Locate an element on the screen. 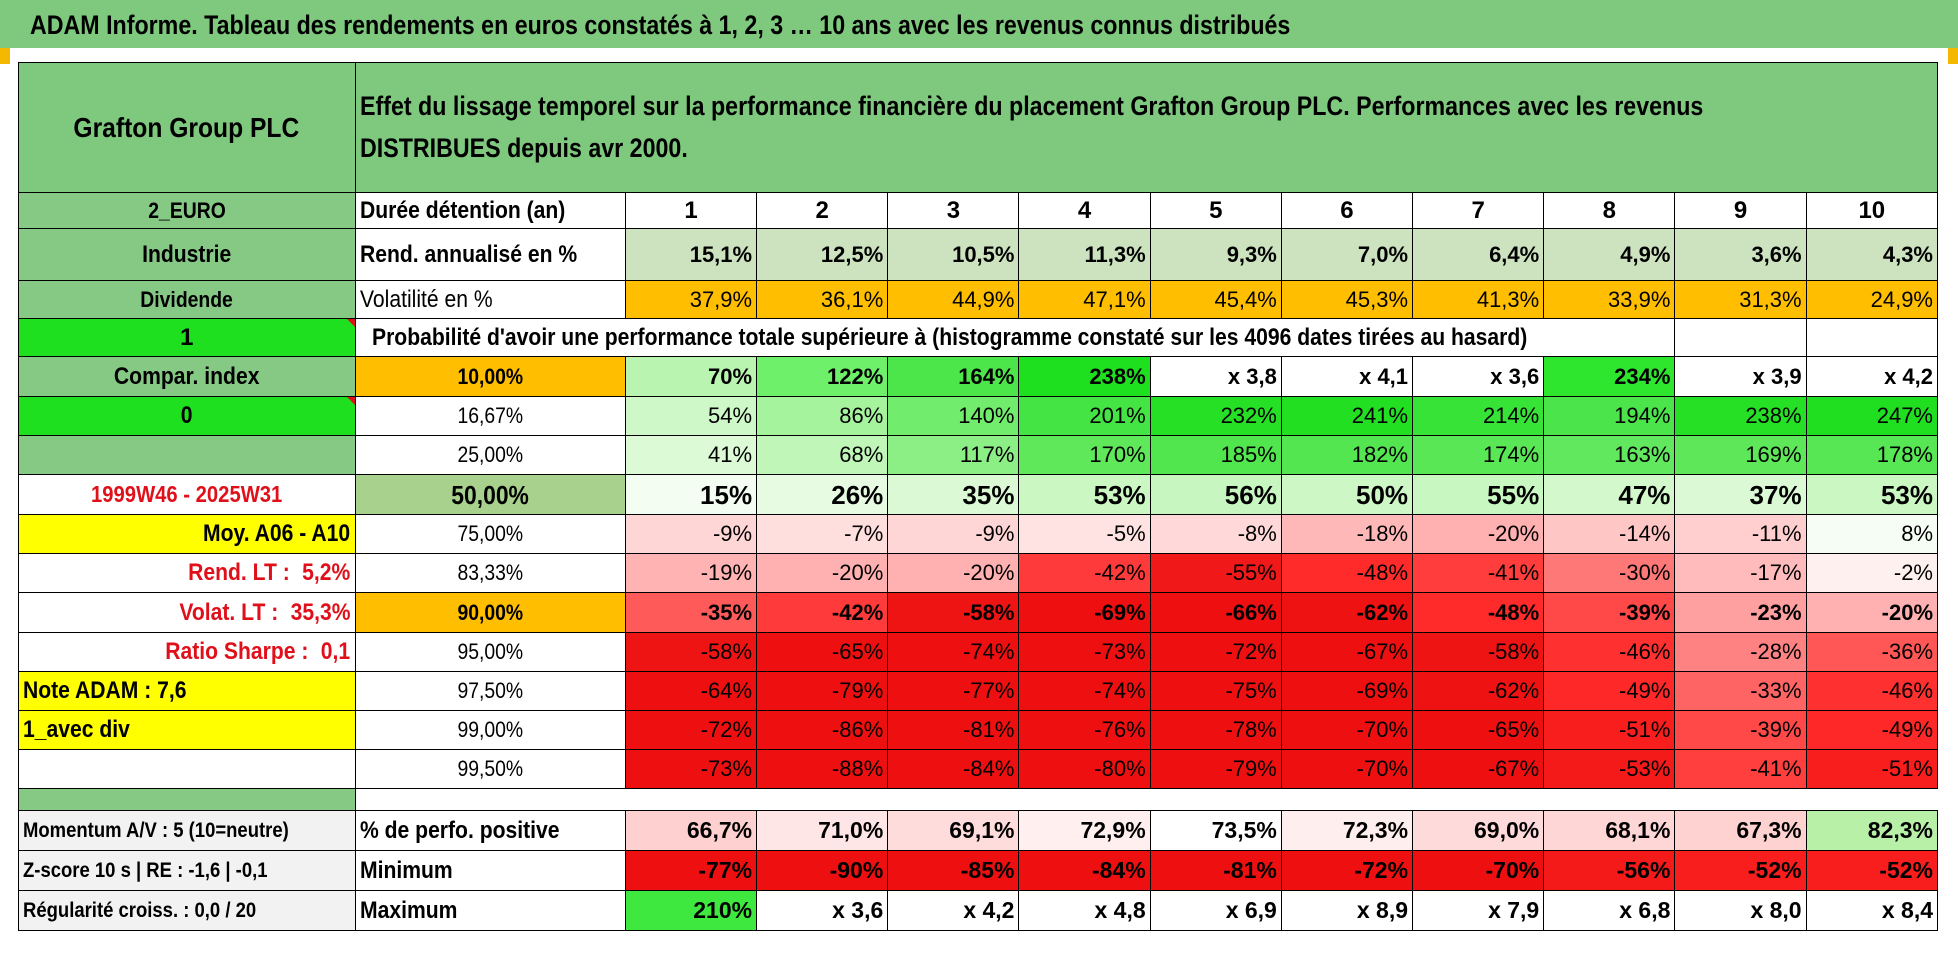  percentile-cell: -81% is located at coordinates (953, 730).